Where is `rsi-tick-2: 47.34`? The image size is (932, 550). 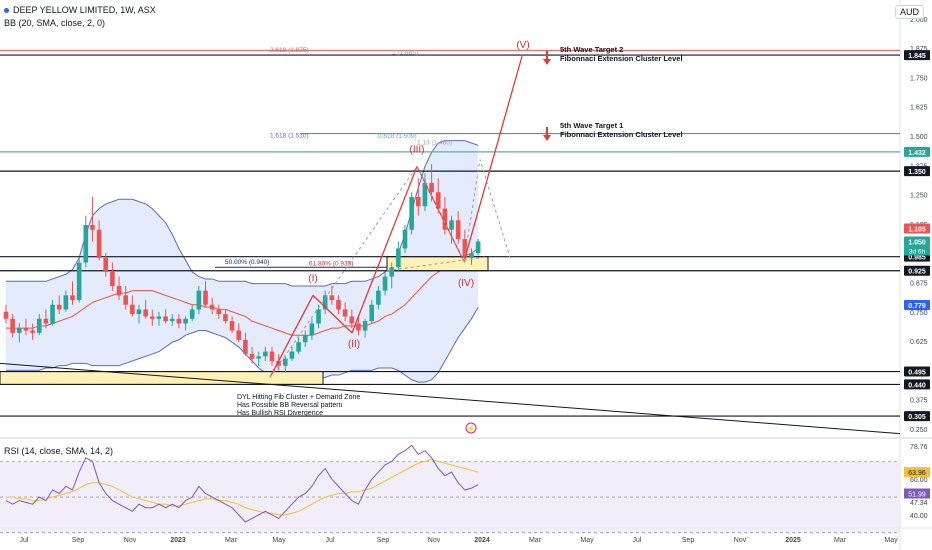
rsi-tick-2: 47.34 is located at coordinates (919, 503).